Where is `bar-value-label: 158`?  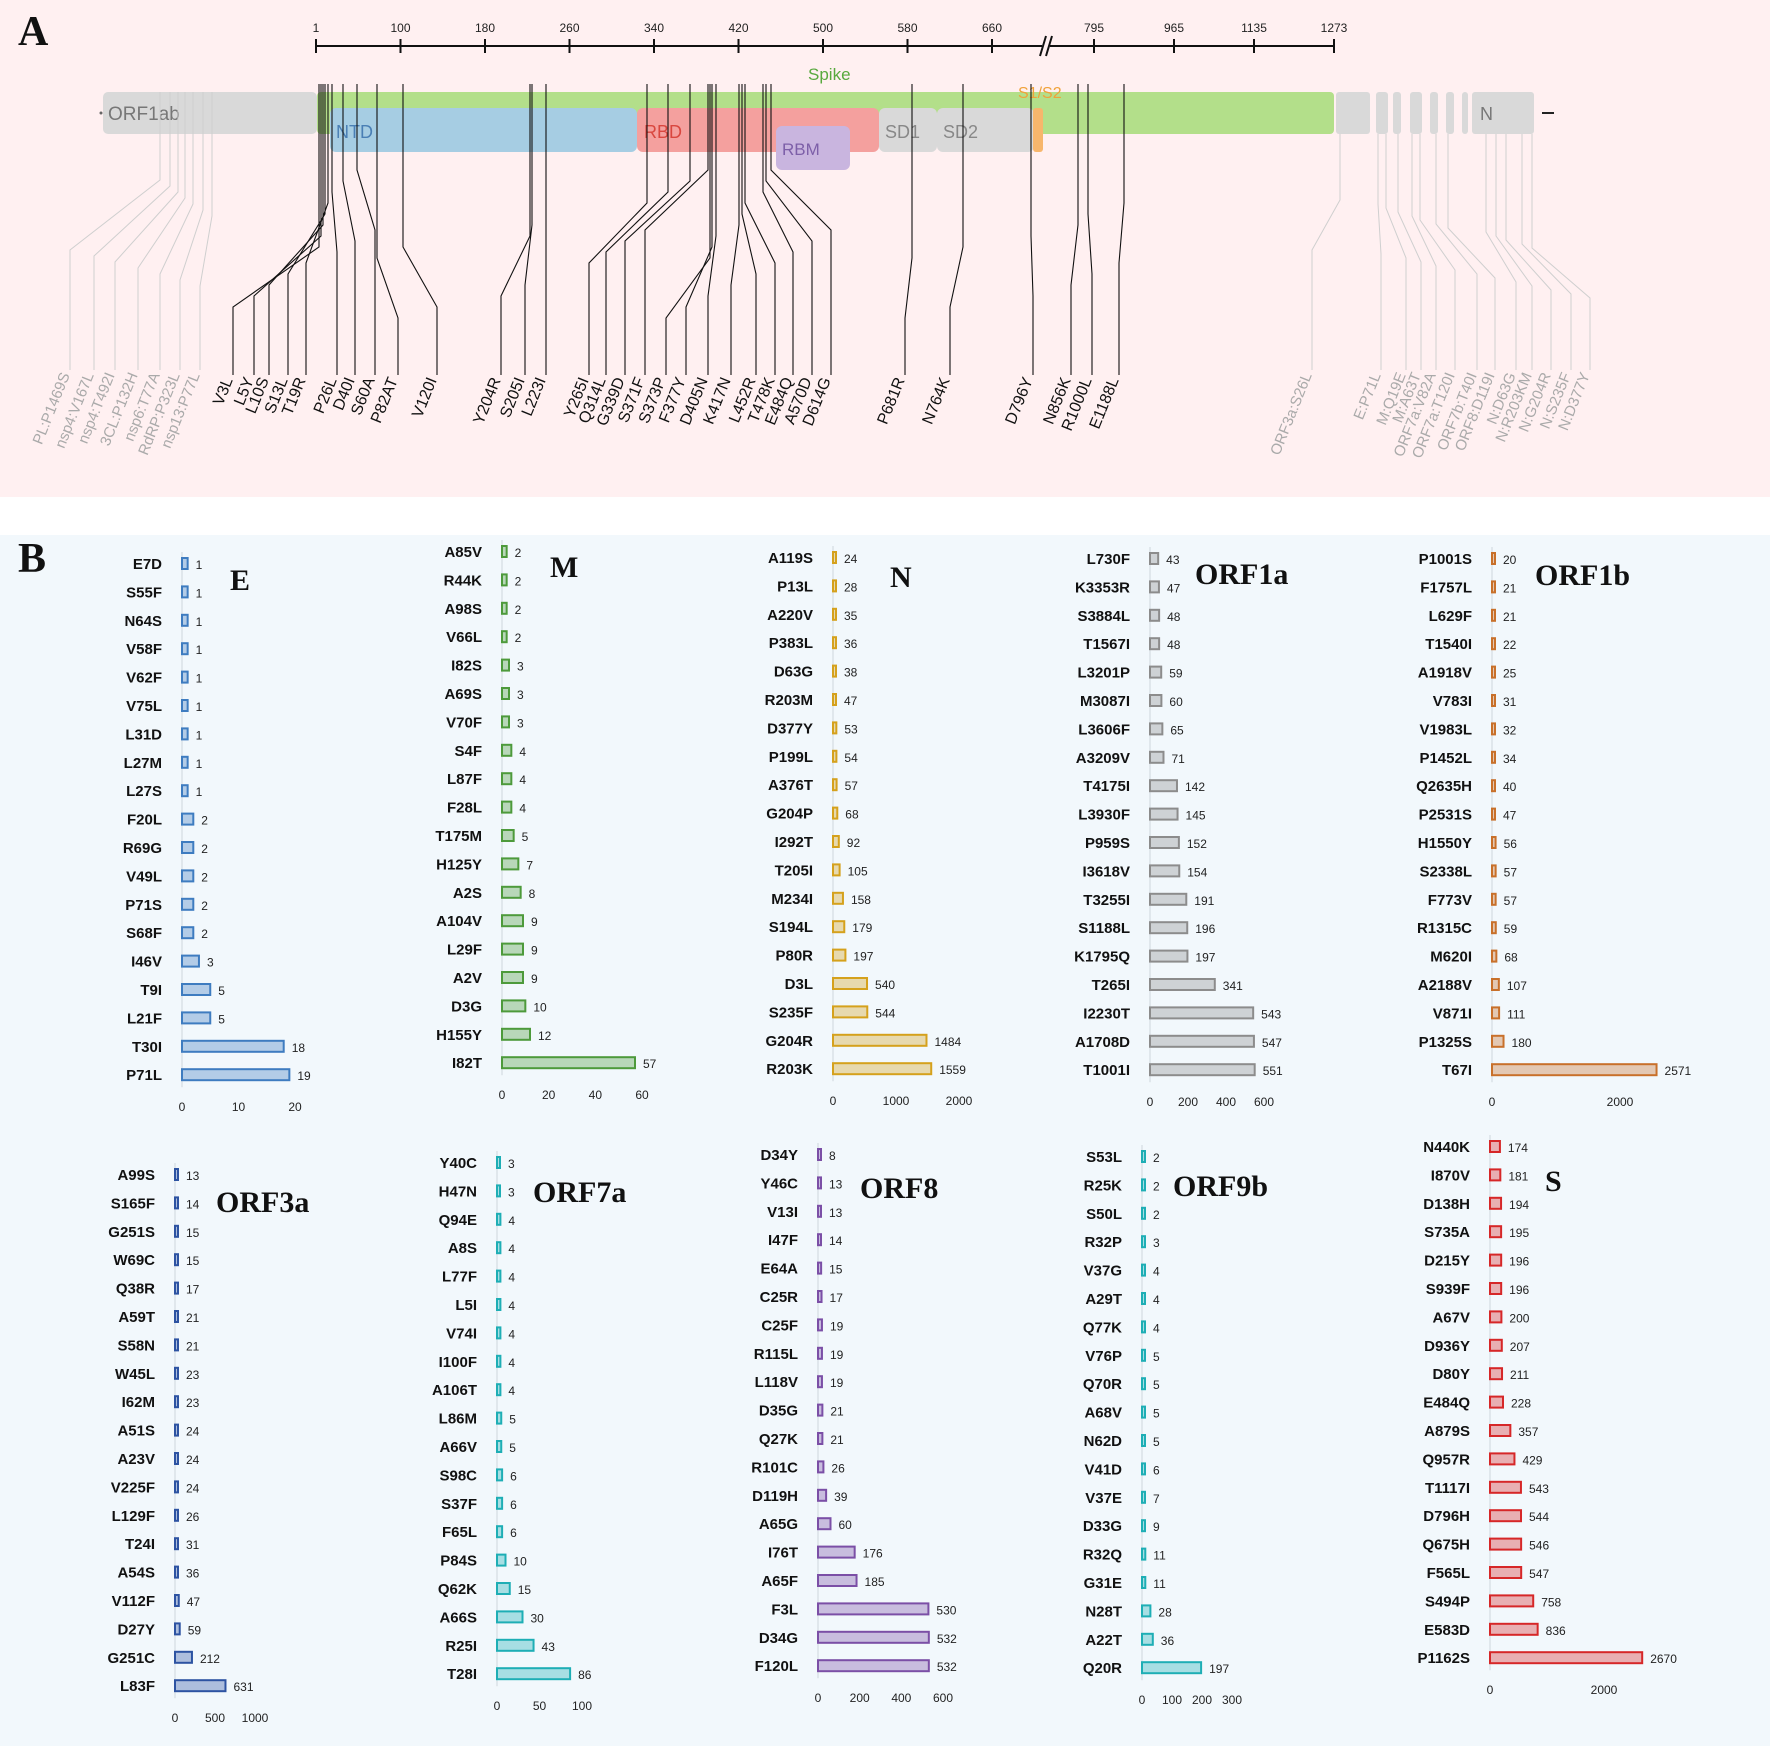 bar-value-label: 158 is located at coordinates (861, 900).